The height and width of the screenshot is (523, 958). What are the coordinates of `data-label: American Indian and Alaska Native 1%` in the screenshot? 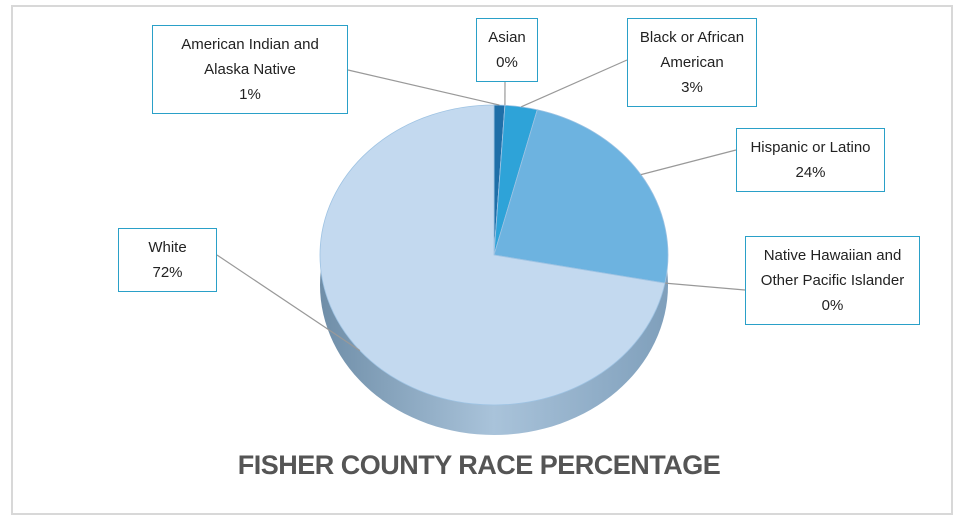 It's located at (250, 69).